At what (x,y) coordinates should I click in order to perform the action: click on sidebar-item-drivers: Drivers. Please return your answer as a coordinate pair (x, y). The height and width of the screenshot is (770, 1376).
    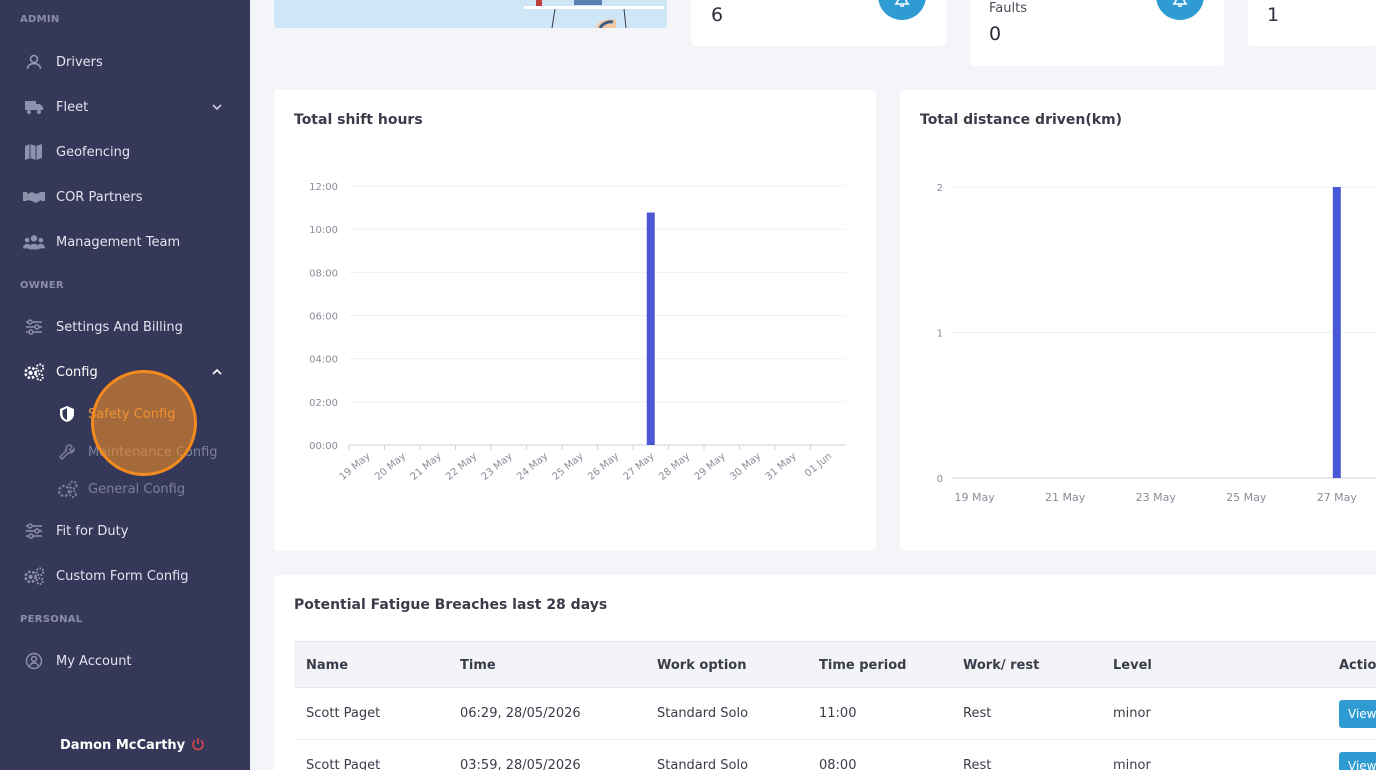
    Looking at the image, I should click on (125, 62).